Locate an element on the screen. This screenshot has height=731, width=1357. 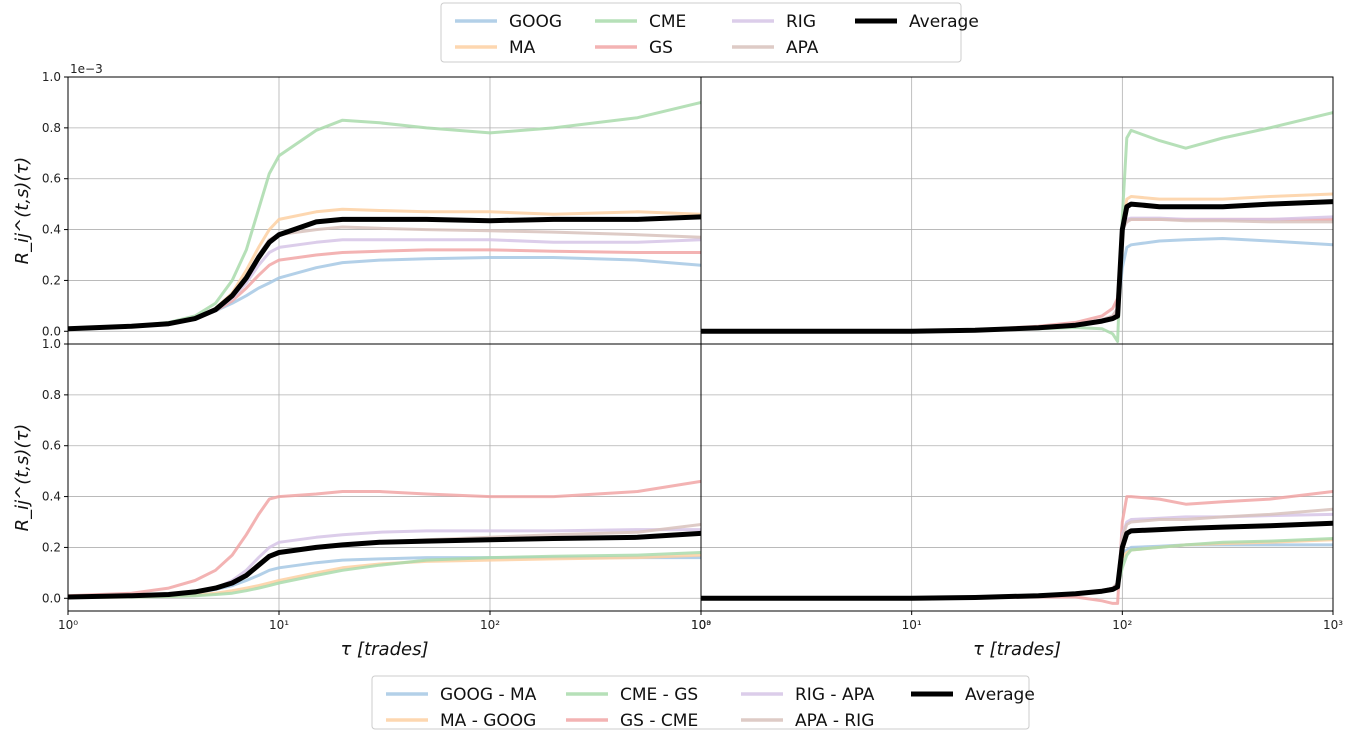
legend-label: RIG is located at coordinates (801, 22).